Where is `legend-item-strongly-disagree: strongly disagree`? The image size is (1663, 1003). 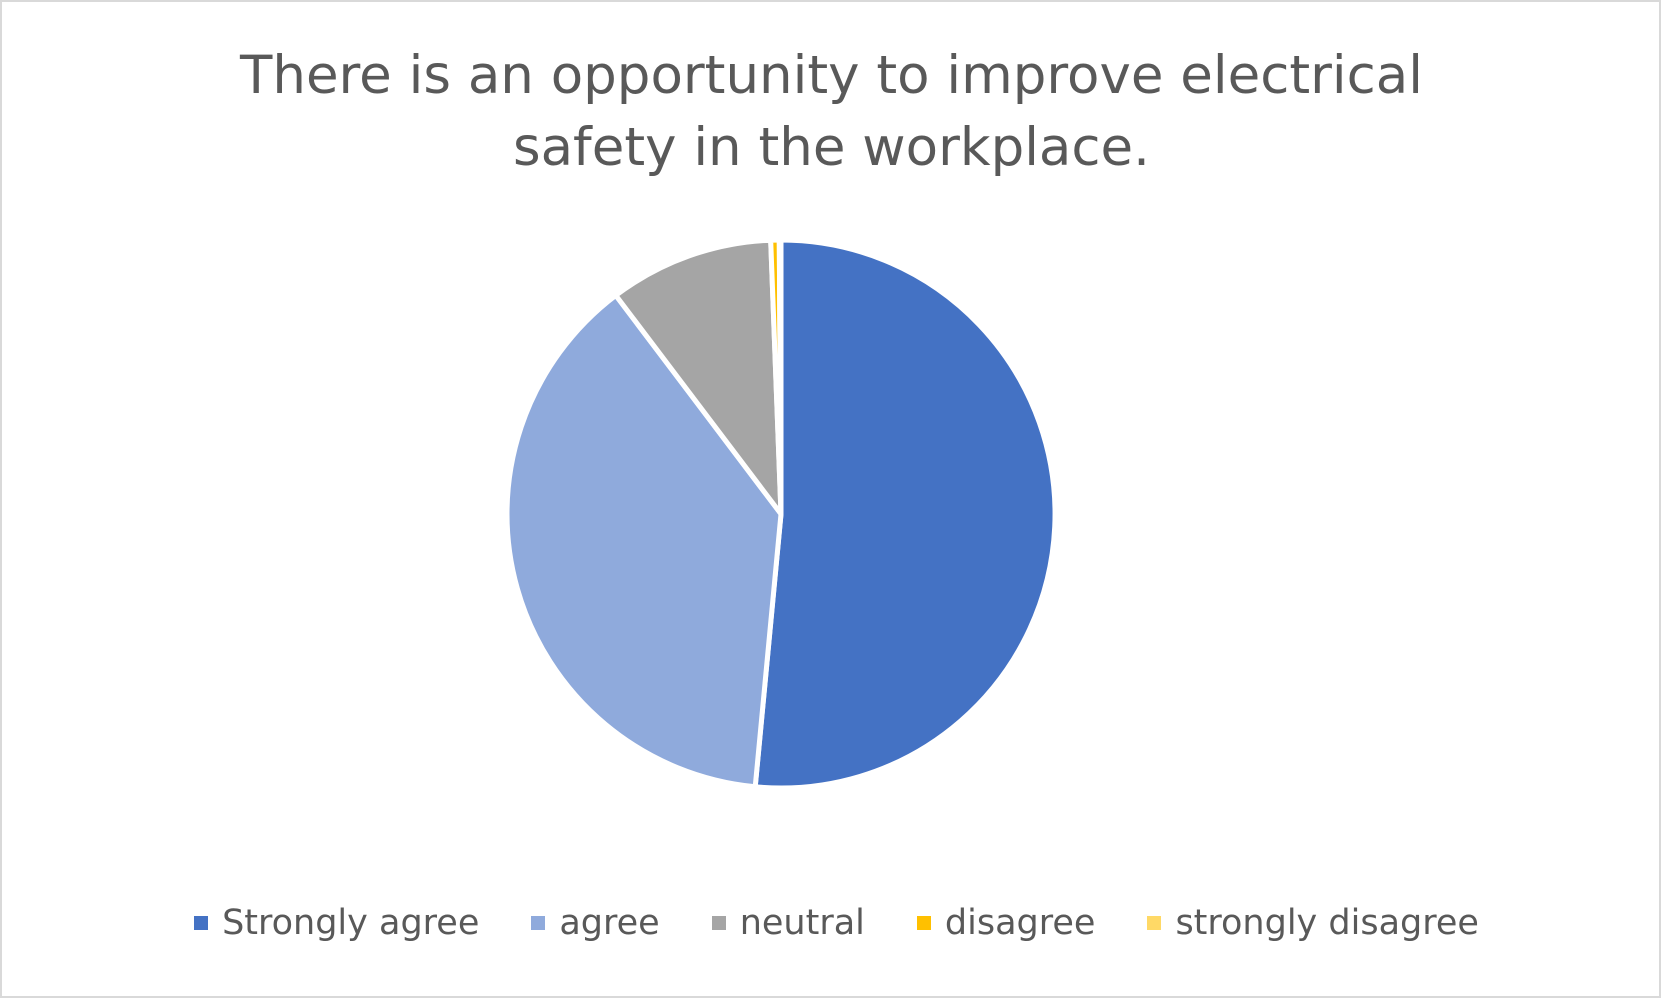 legend-item-strongly-disagree: strongly disagree is located at coordinates (1313, 923).